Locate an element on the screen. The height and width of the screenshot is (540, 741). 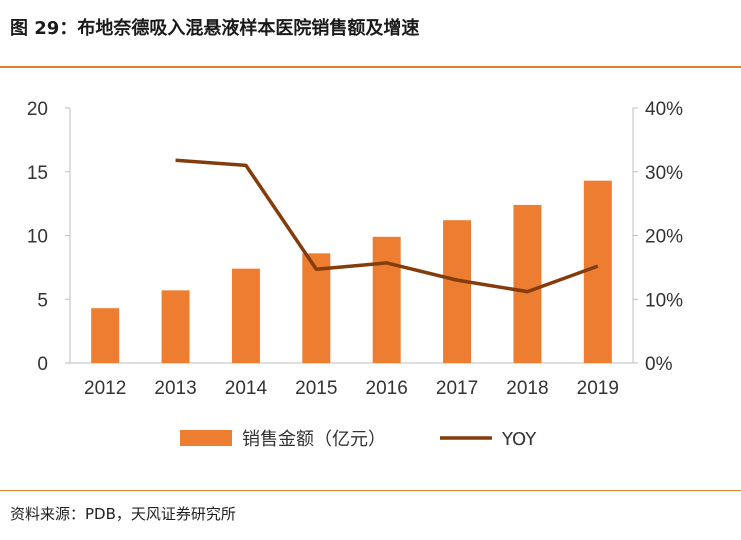
y-right-tick-label: 10% is located at coordinates (664, 300).